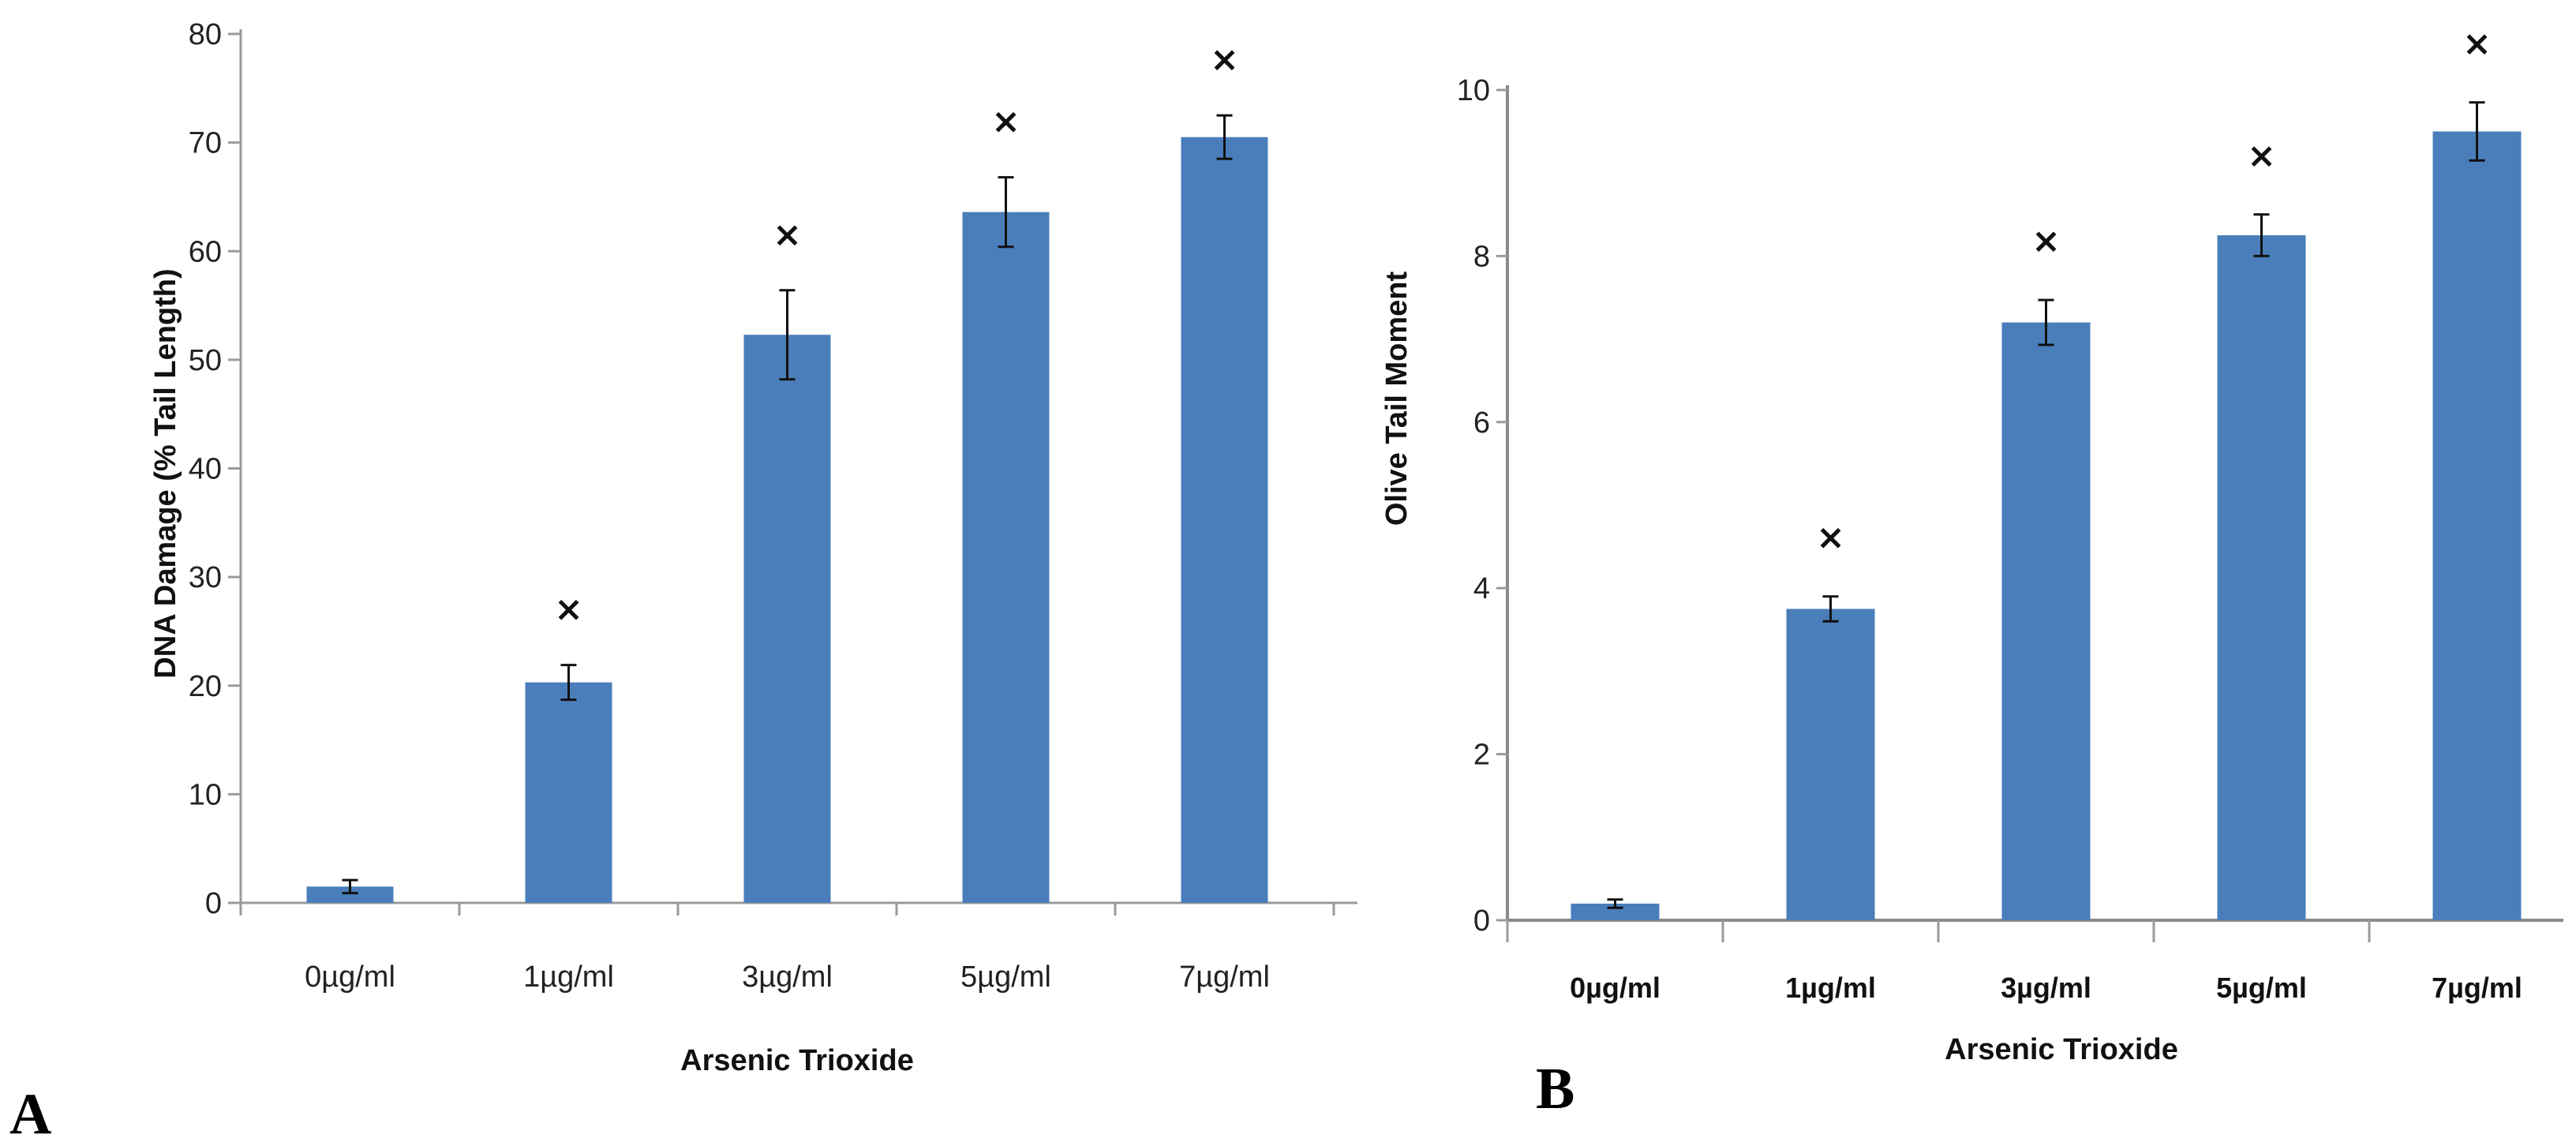 This screenshot has height=1142, width=2576. What do you see at coordinates (205, 360) in the screenshot?
I see `y-tick-label: 50` at bounding box center [205, 360].